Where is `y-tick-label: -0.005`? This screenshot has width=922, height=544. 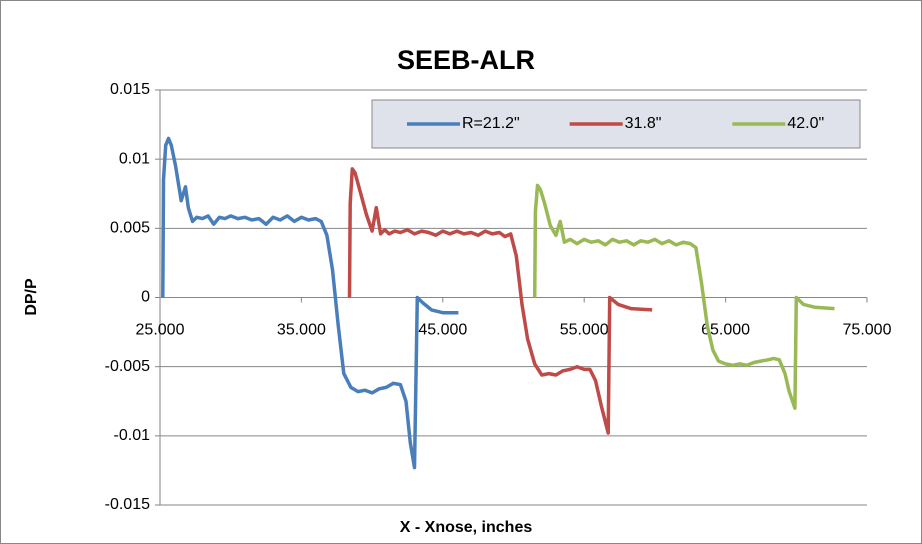 y-tick-label: -0.005 is located at coordinates (127, 366).